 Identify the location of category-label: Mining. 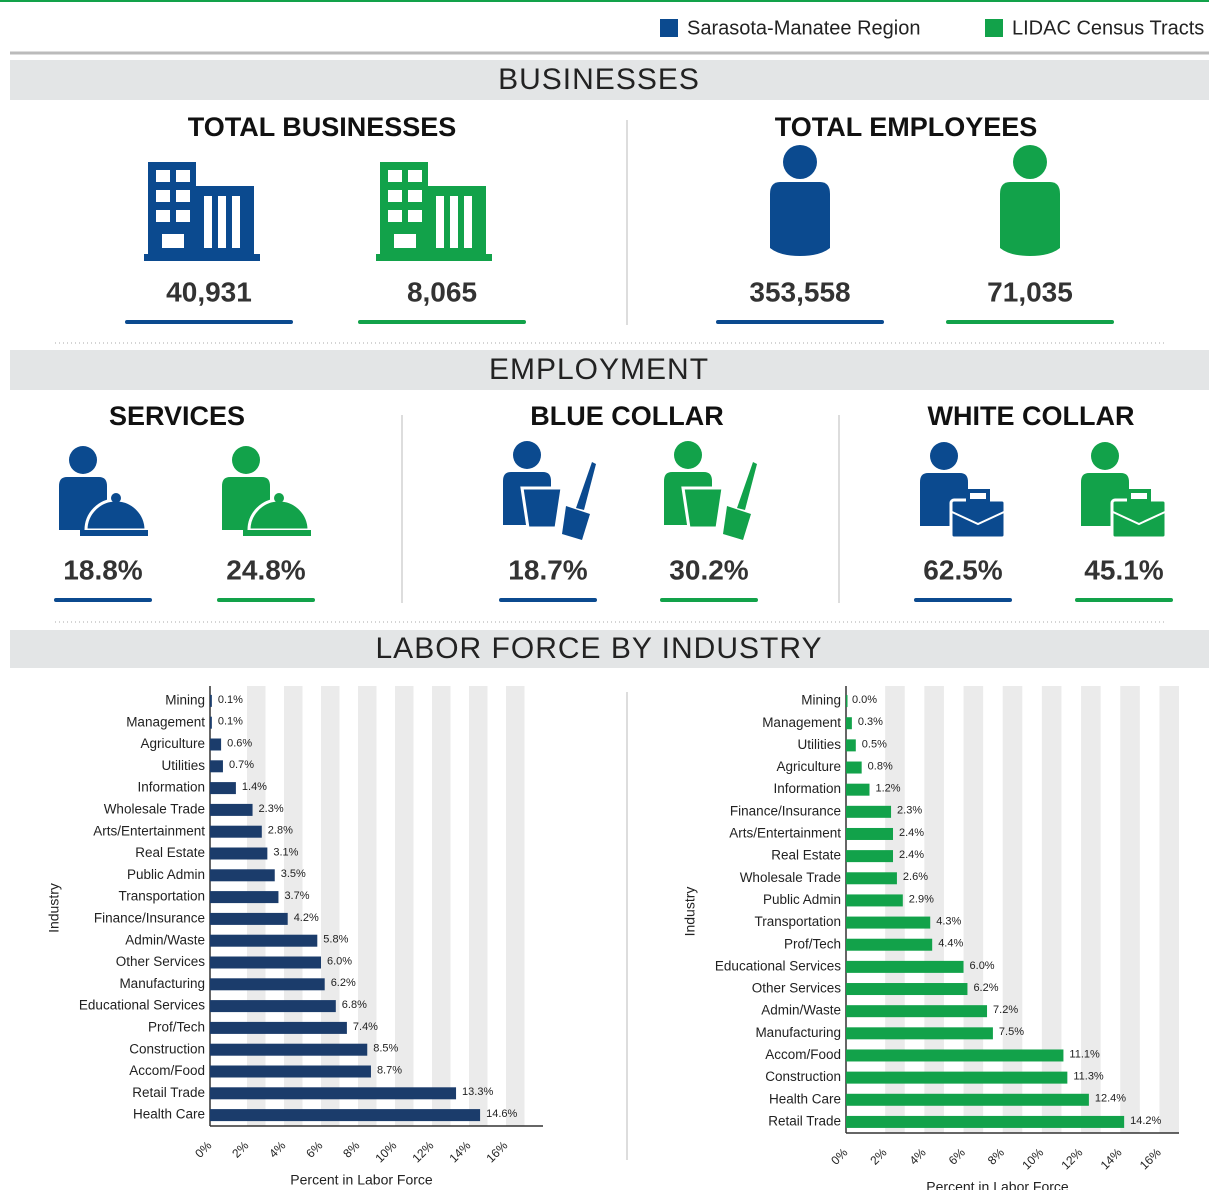
(185, 699).